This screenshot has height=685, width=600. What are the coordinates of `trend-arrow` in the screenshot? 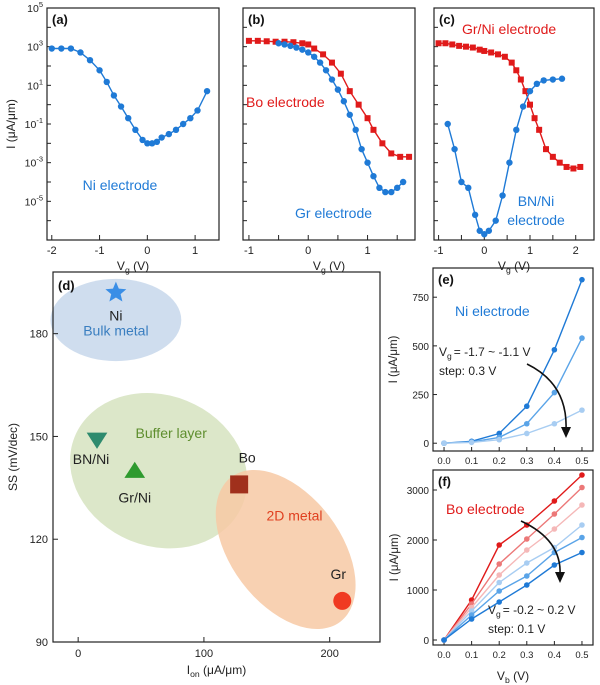 It's located at (540, 548).